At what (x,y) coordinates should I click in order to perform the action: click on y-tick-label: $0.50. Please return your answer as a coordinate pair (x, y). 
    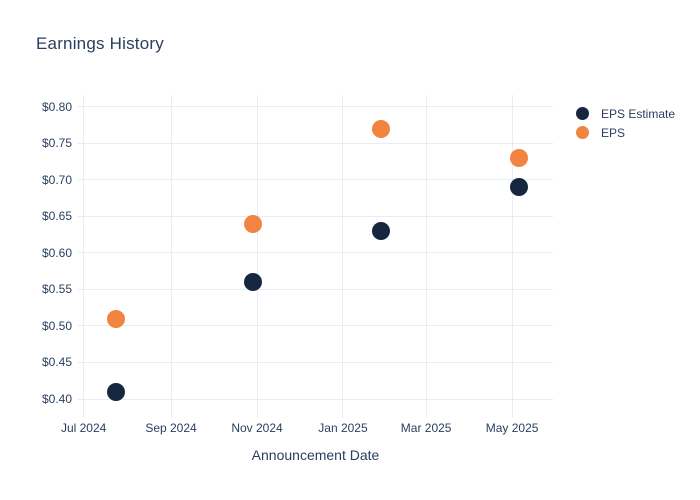
    Looking at the image, I should click on (56, 325).